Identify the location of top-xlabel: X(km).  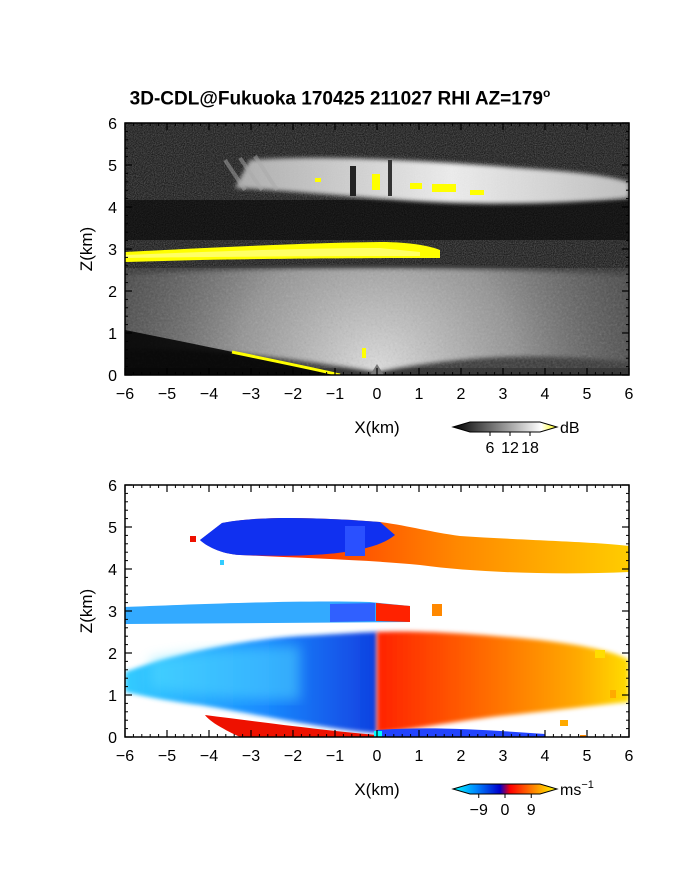
(376, 427).